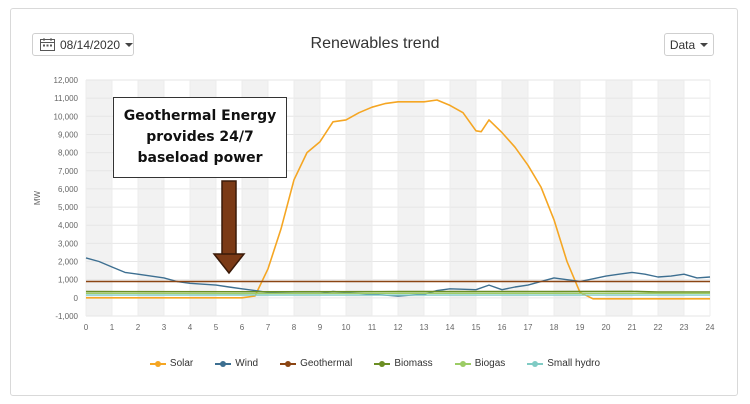 Image resolution: width=750 pixels, height=404 pixels. What do you see at coordinates (68, 280) in the screenshot?
I see `y-tick-label: 1,000` at bounding box center [68, 280].